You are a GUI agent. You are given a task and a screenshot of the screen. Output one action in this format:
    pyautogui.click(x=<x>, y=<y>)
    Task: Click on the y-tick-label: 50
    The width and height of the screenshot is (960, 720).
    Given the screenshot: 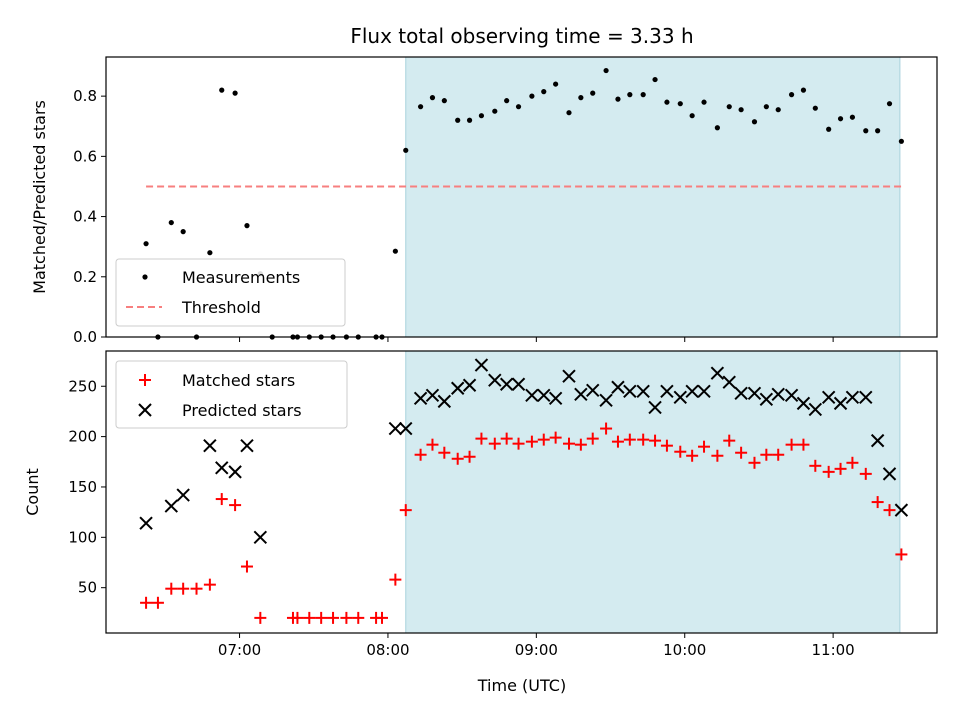 What is the action you would take?
    pyautogui.click(x=87, y=588)
    